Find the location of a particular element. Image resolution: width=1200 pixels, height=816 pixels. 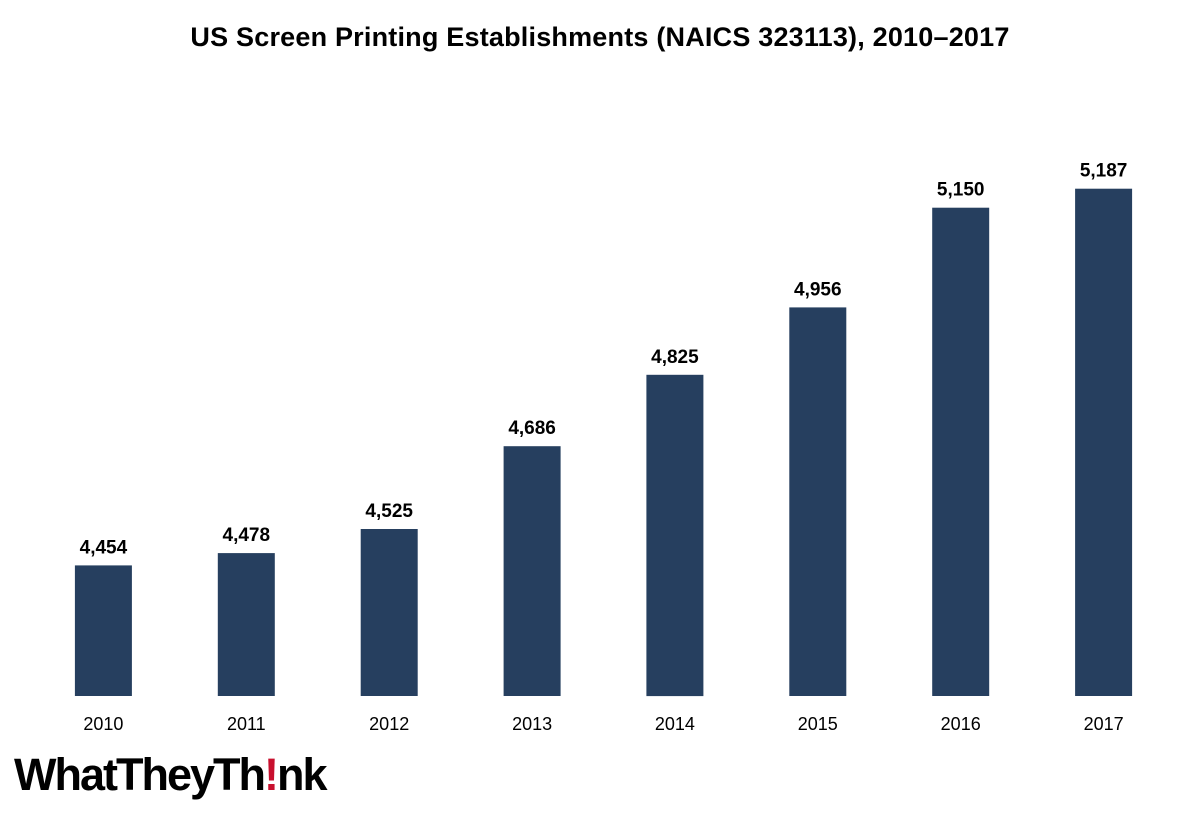

logo-text-part1: WhatTheyTh is located at coordinates (140, 774).